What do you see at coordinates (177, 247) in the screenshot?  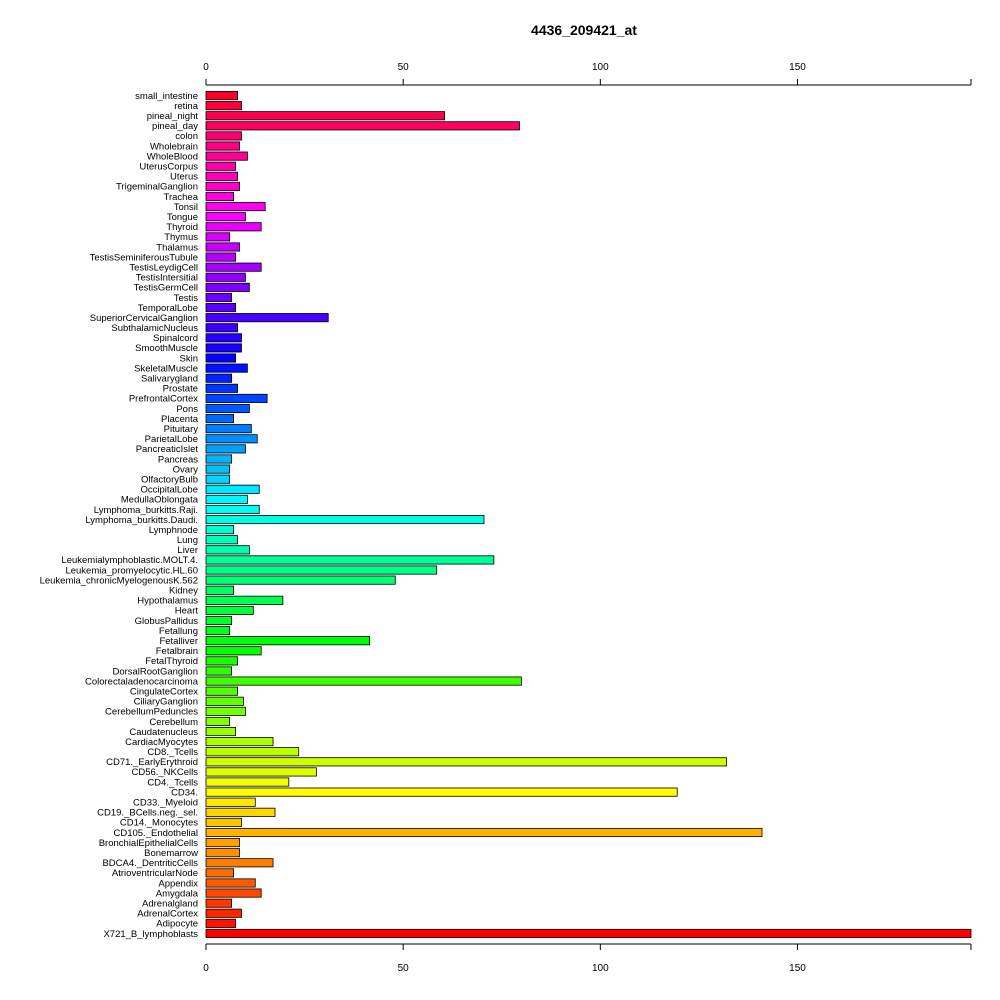 I see `category-label: Thalamus` at bounding box center [177, 247].